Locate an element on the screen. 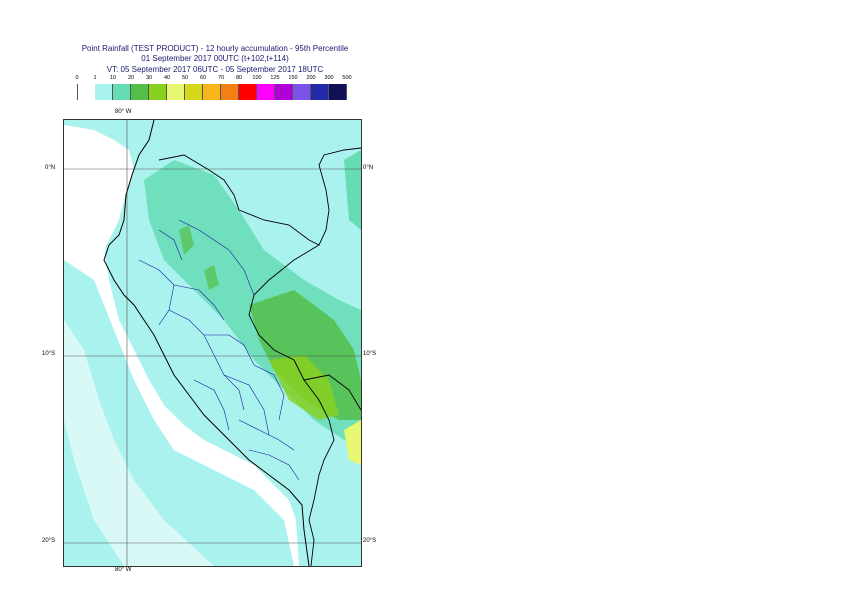  legend-threshold-label: 20 is located at coordinates (131, 78).